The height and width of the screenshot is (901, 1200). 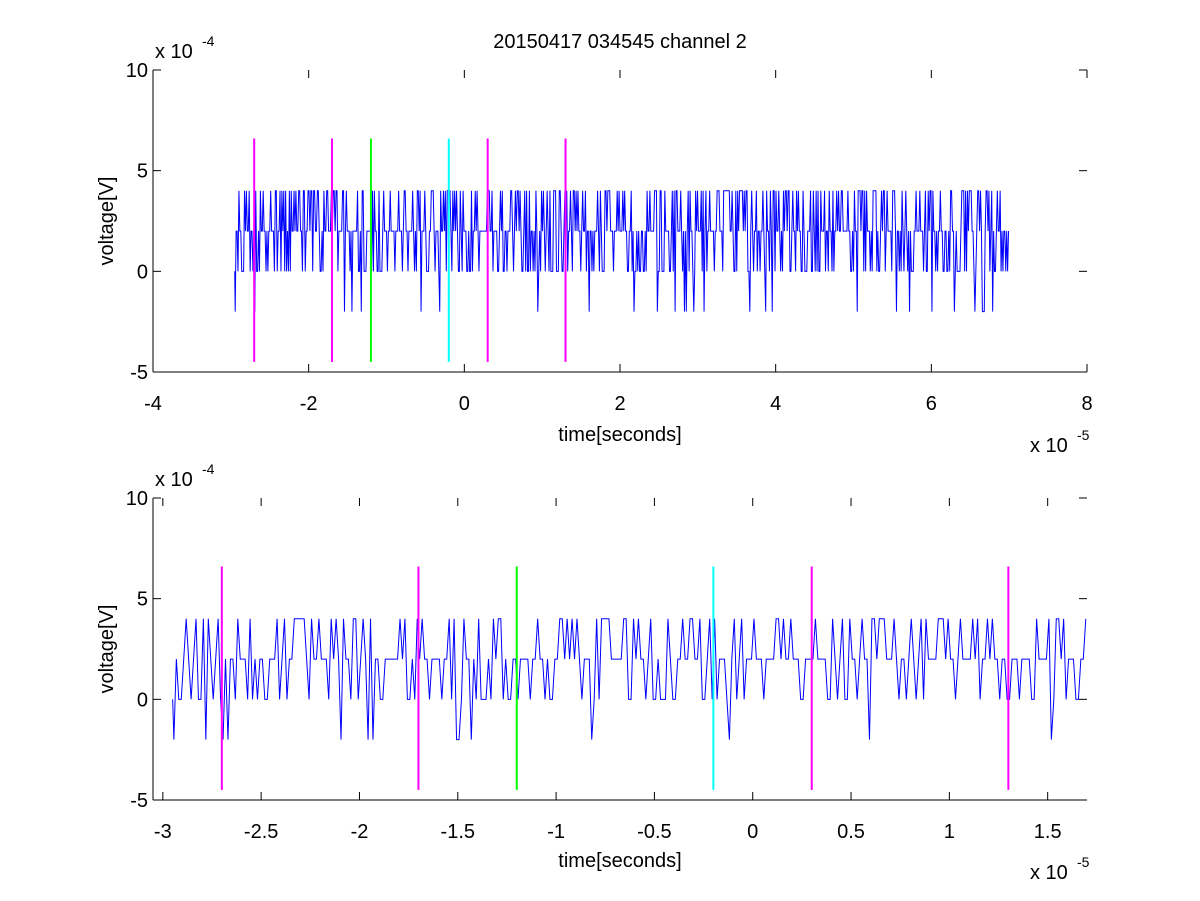 I want to click on top-voltage-series, so click(x=622, y=251).